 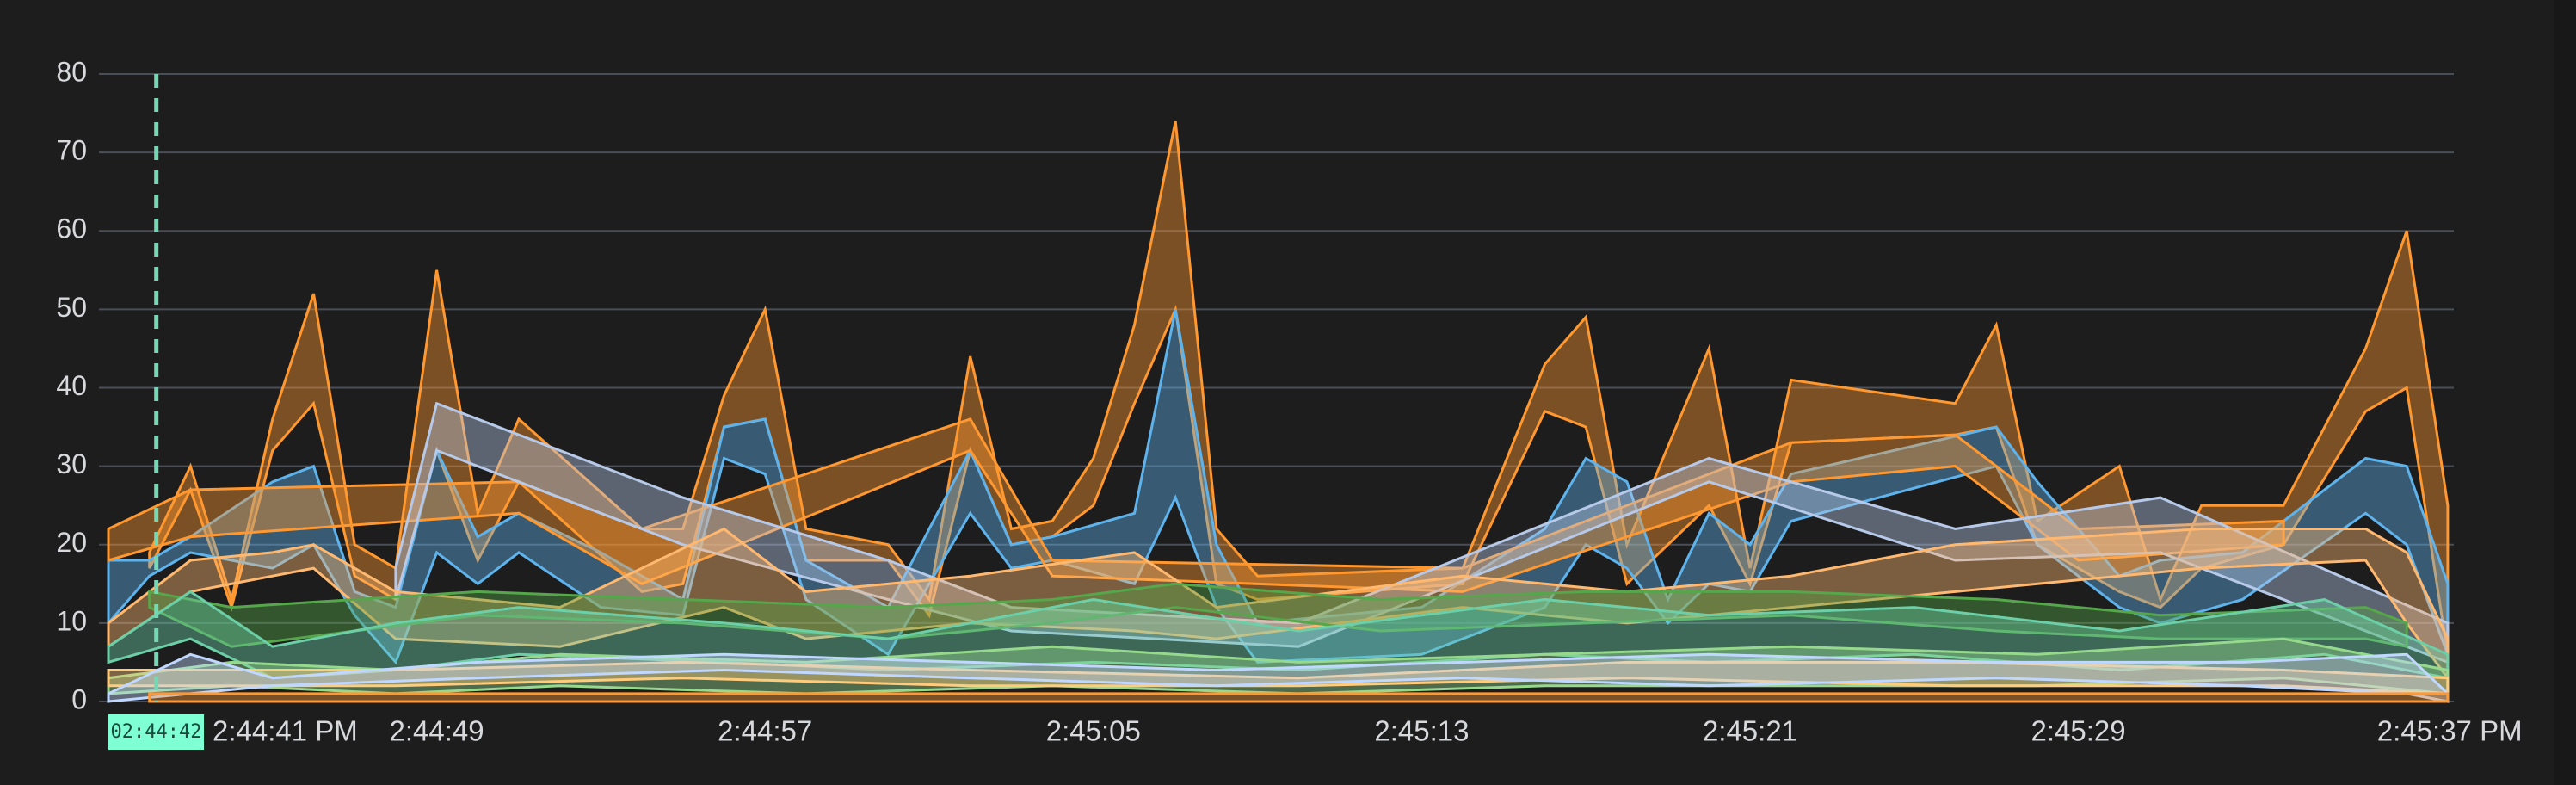 What do you see at coordinates (79, 698) in the screenshot?
I see `y-tick-label: 0` at bounding box center [79, 698].